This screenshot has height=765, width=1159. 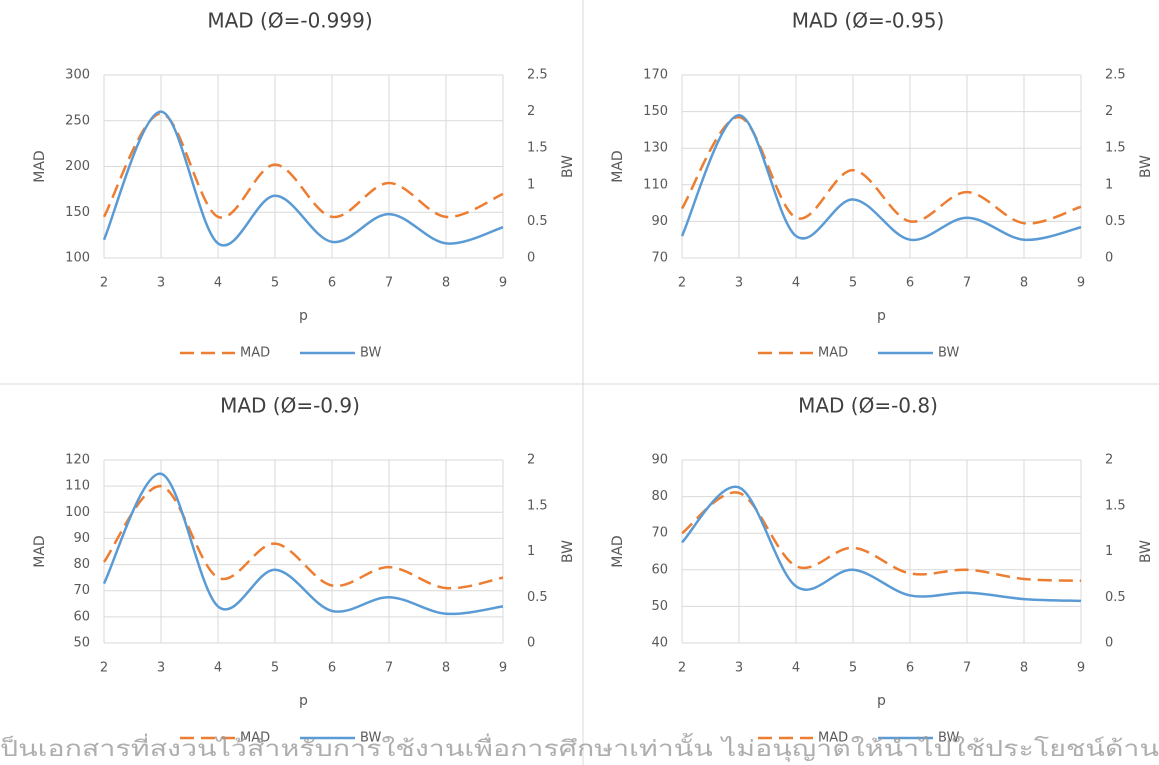 I want to click on y-tick-label: 170, so click(x=655, y=75).